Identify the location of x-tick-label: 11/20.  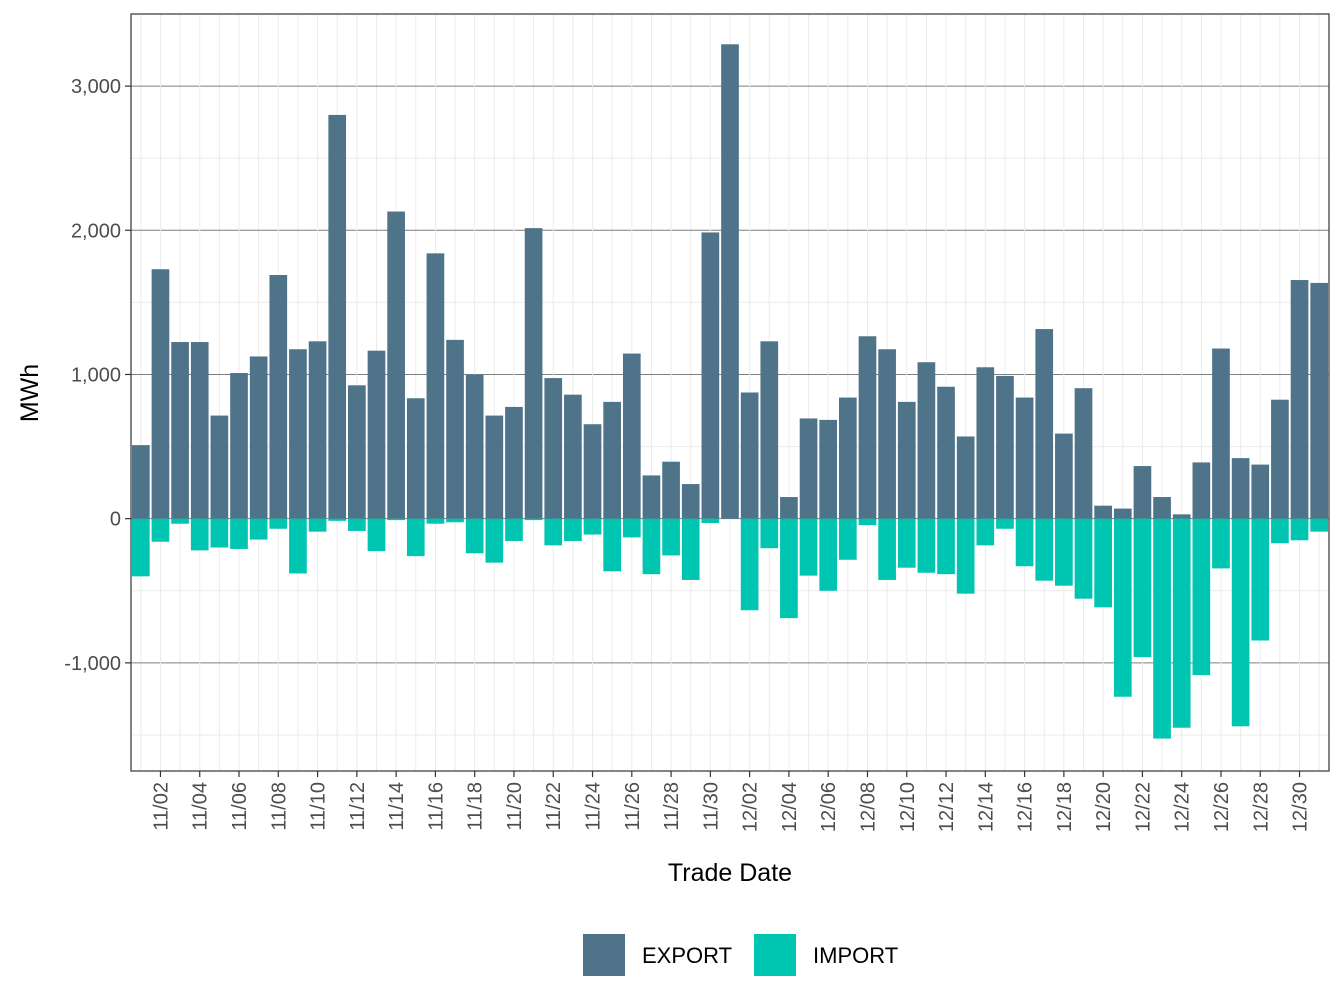
(515, 806).